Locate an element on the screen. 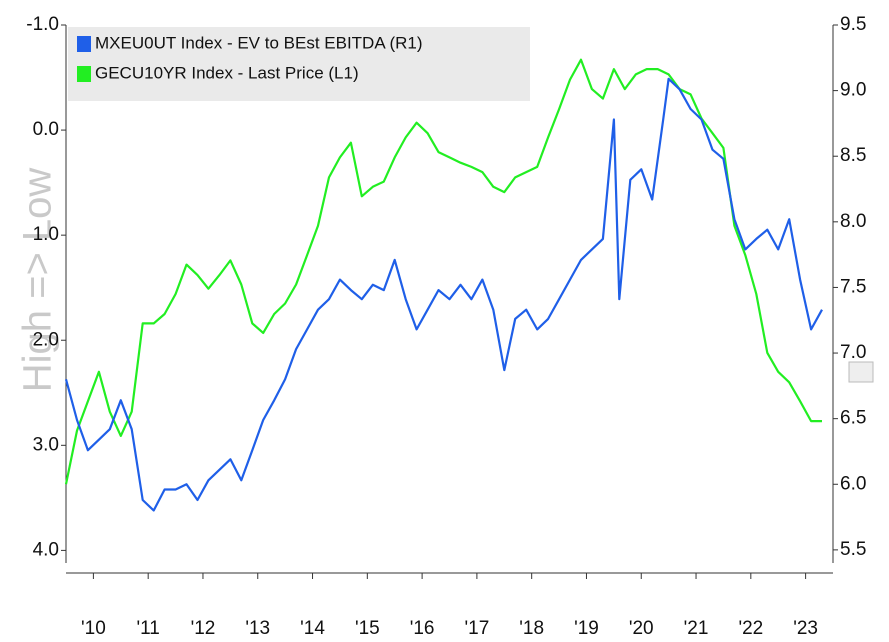 The width and height of the screenshot is (889, 642). x-tick-label: '11 is located at coordinates (147, 628).